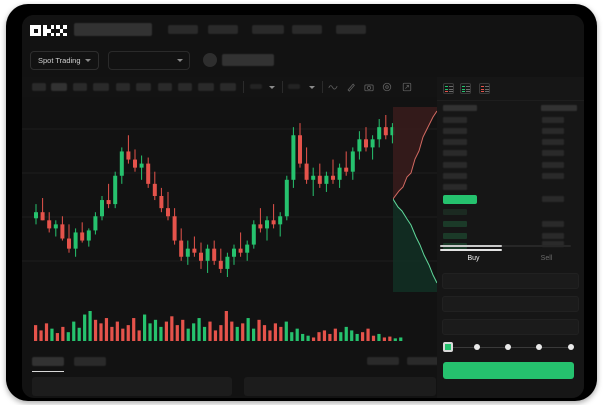 The height and width of the screenshot is (405, 603). I want to click on pencil-icon, so click(351, 87).